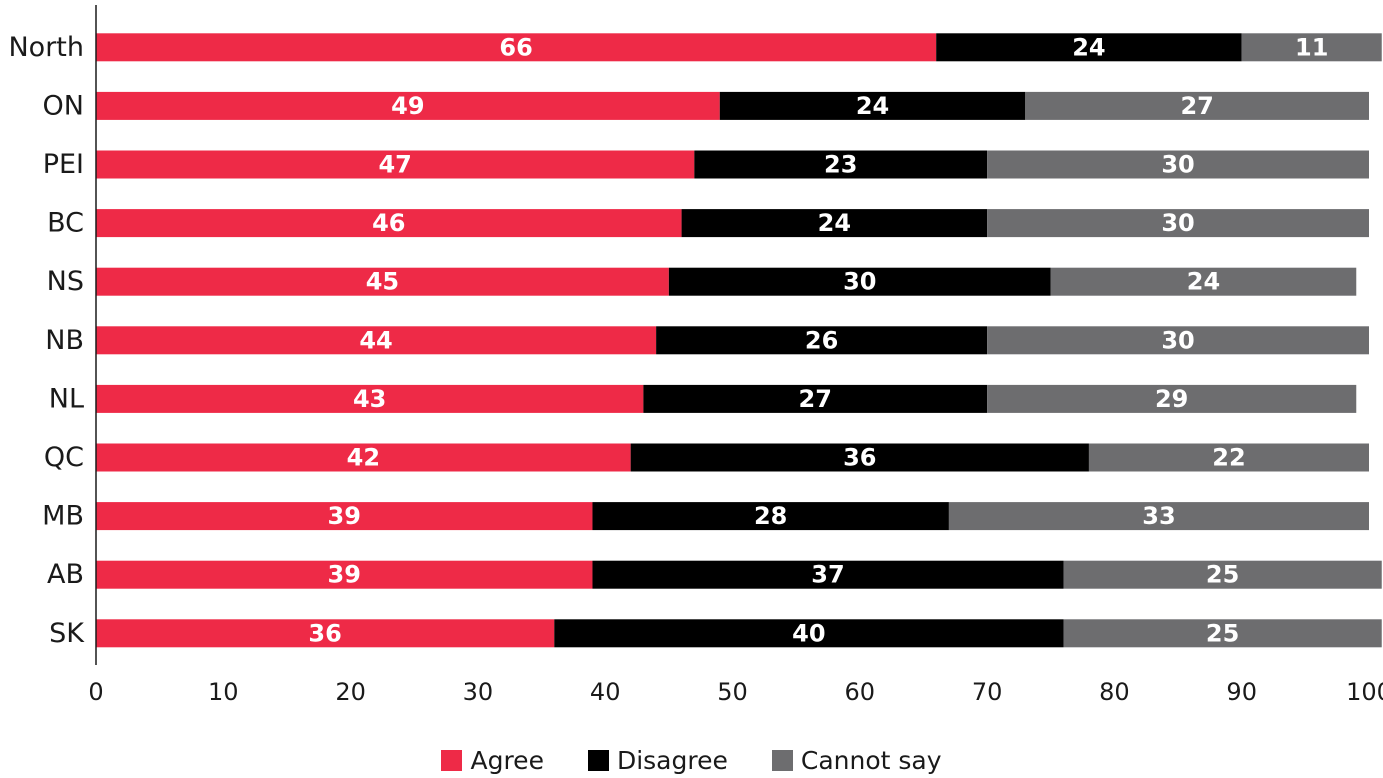  I want to click on data-label-cannot-say-north: 11, so click(1311, 47).